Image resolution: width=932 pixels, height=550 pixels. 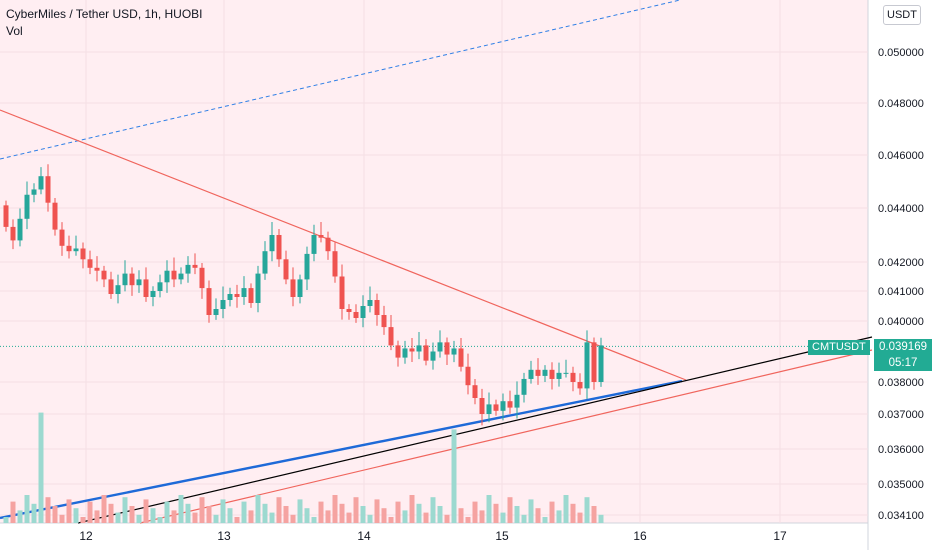 I want to click on legend-title: CyberMiles / Tether USD, 1h, HUOBI, so click(x=104, y=14).